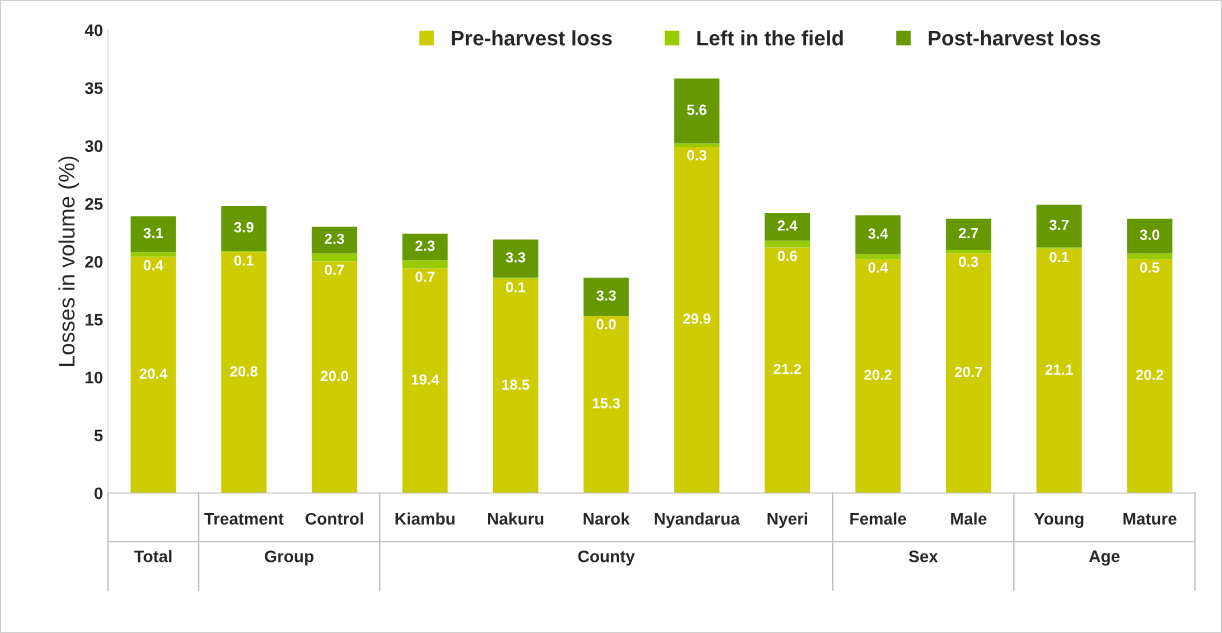 Image resolution: width=1222 pixels, height=633 pixels. Describe the element at coordinates (787, 225) in the screenshot. I see `data-label: 2.4` at that location.